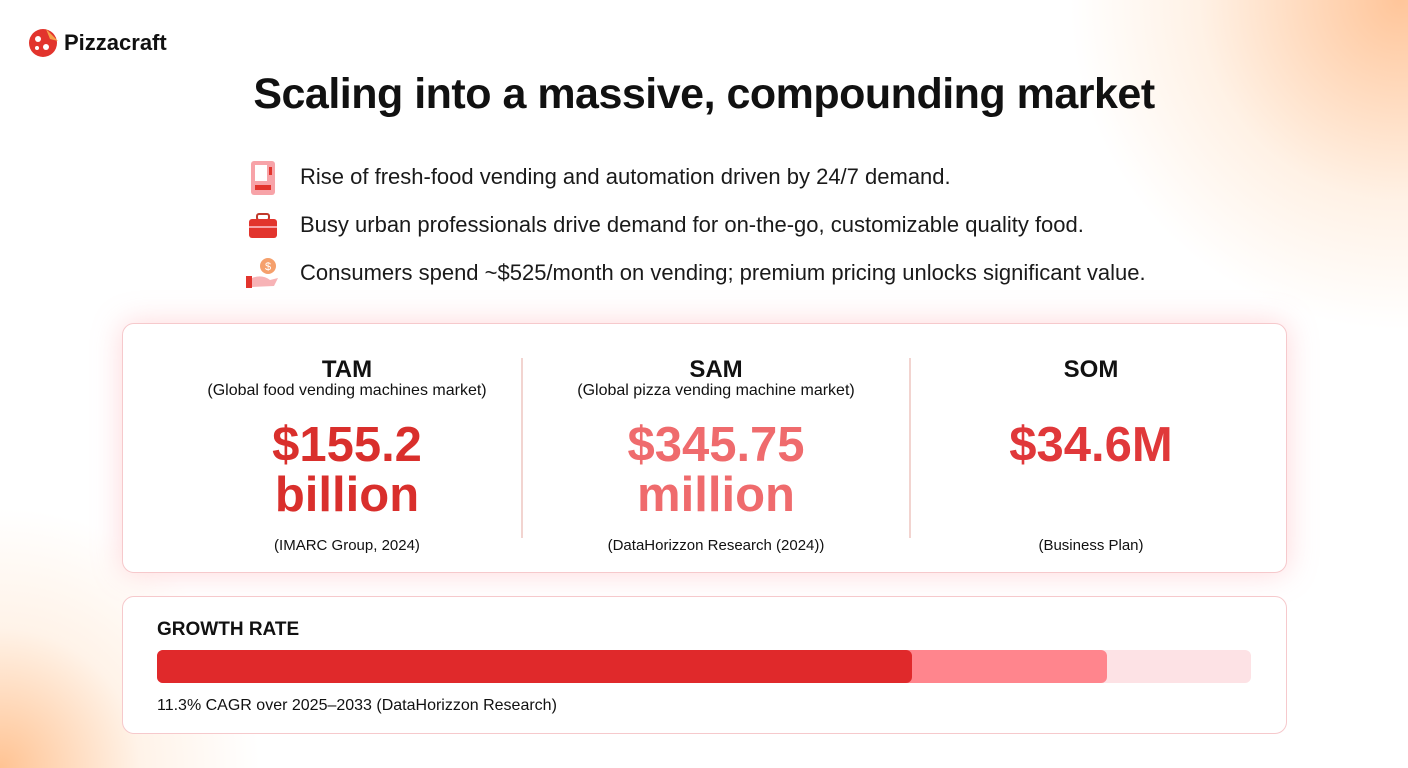 This screenshot has height=768, width=1408. What do you see at coordinates (263, 178) in the screenshot?
I see `vending-icon` at bounding box center [263, 178].